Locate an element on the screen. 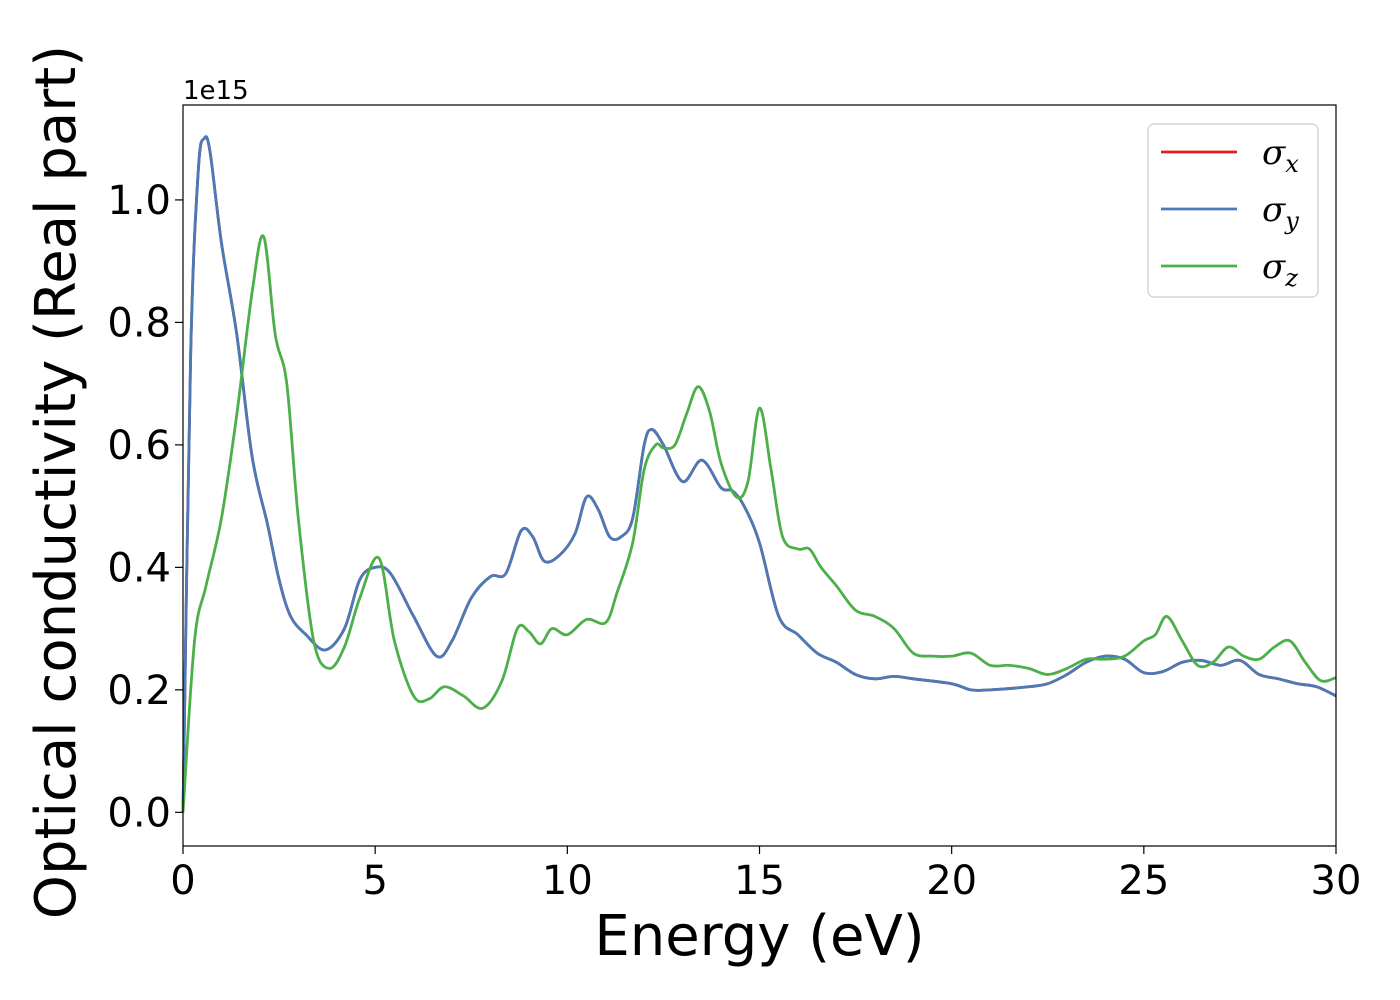  legend-label-x: σx is located at coordinates (1280, 155).